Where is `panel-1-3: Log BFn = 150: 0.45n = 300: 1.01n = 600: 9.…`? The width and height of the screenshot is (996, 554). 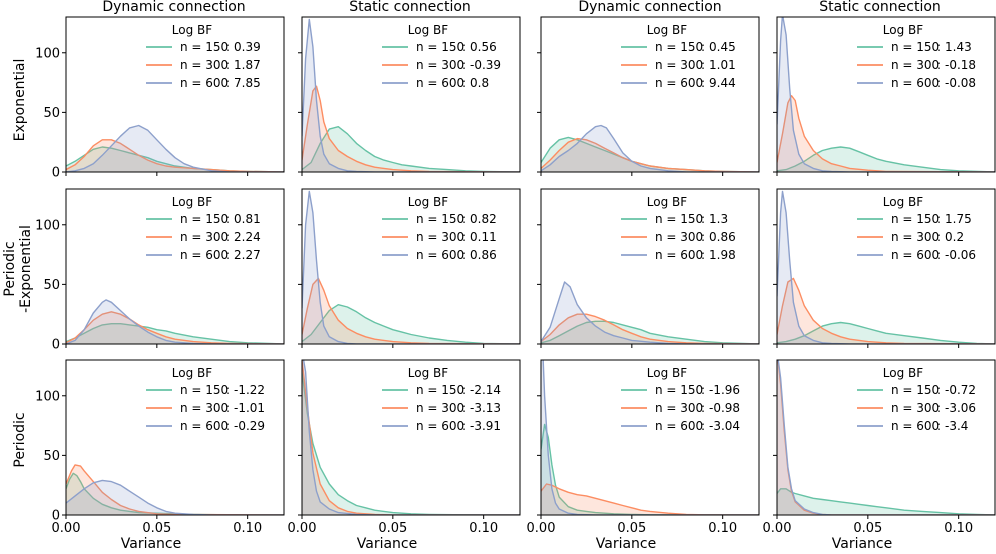
panel-1-3: Log BFn = 150: 0.45n = 300: 1.01n = 600: 9.… is located at coordinates (648, 96).